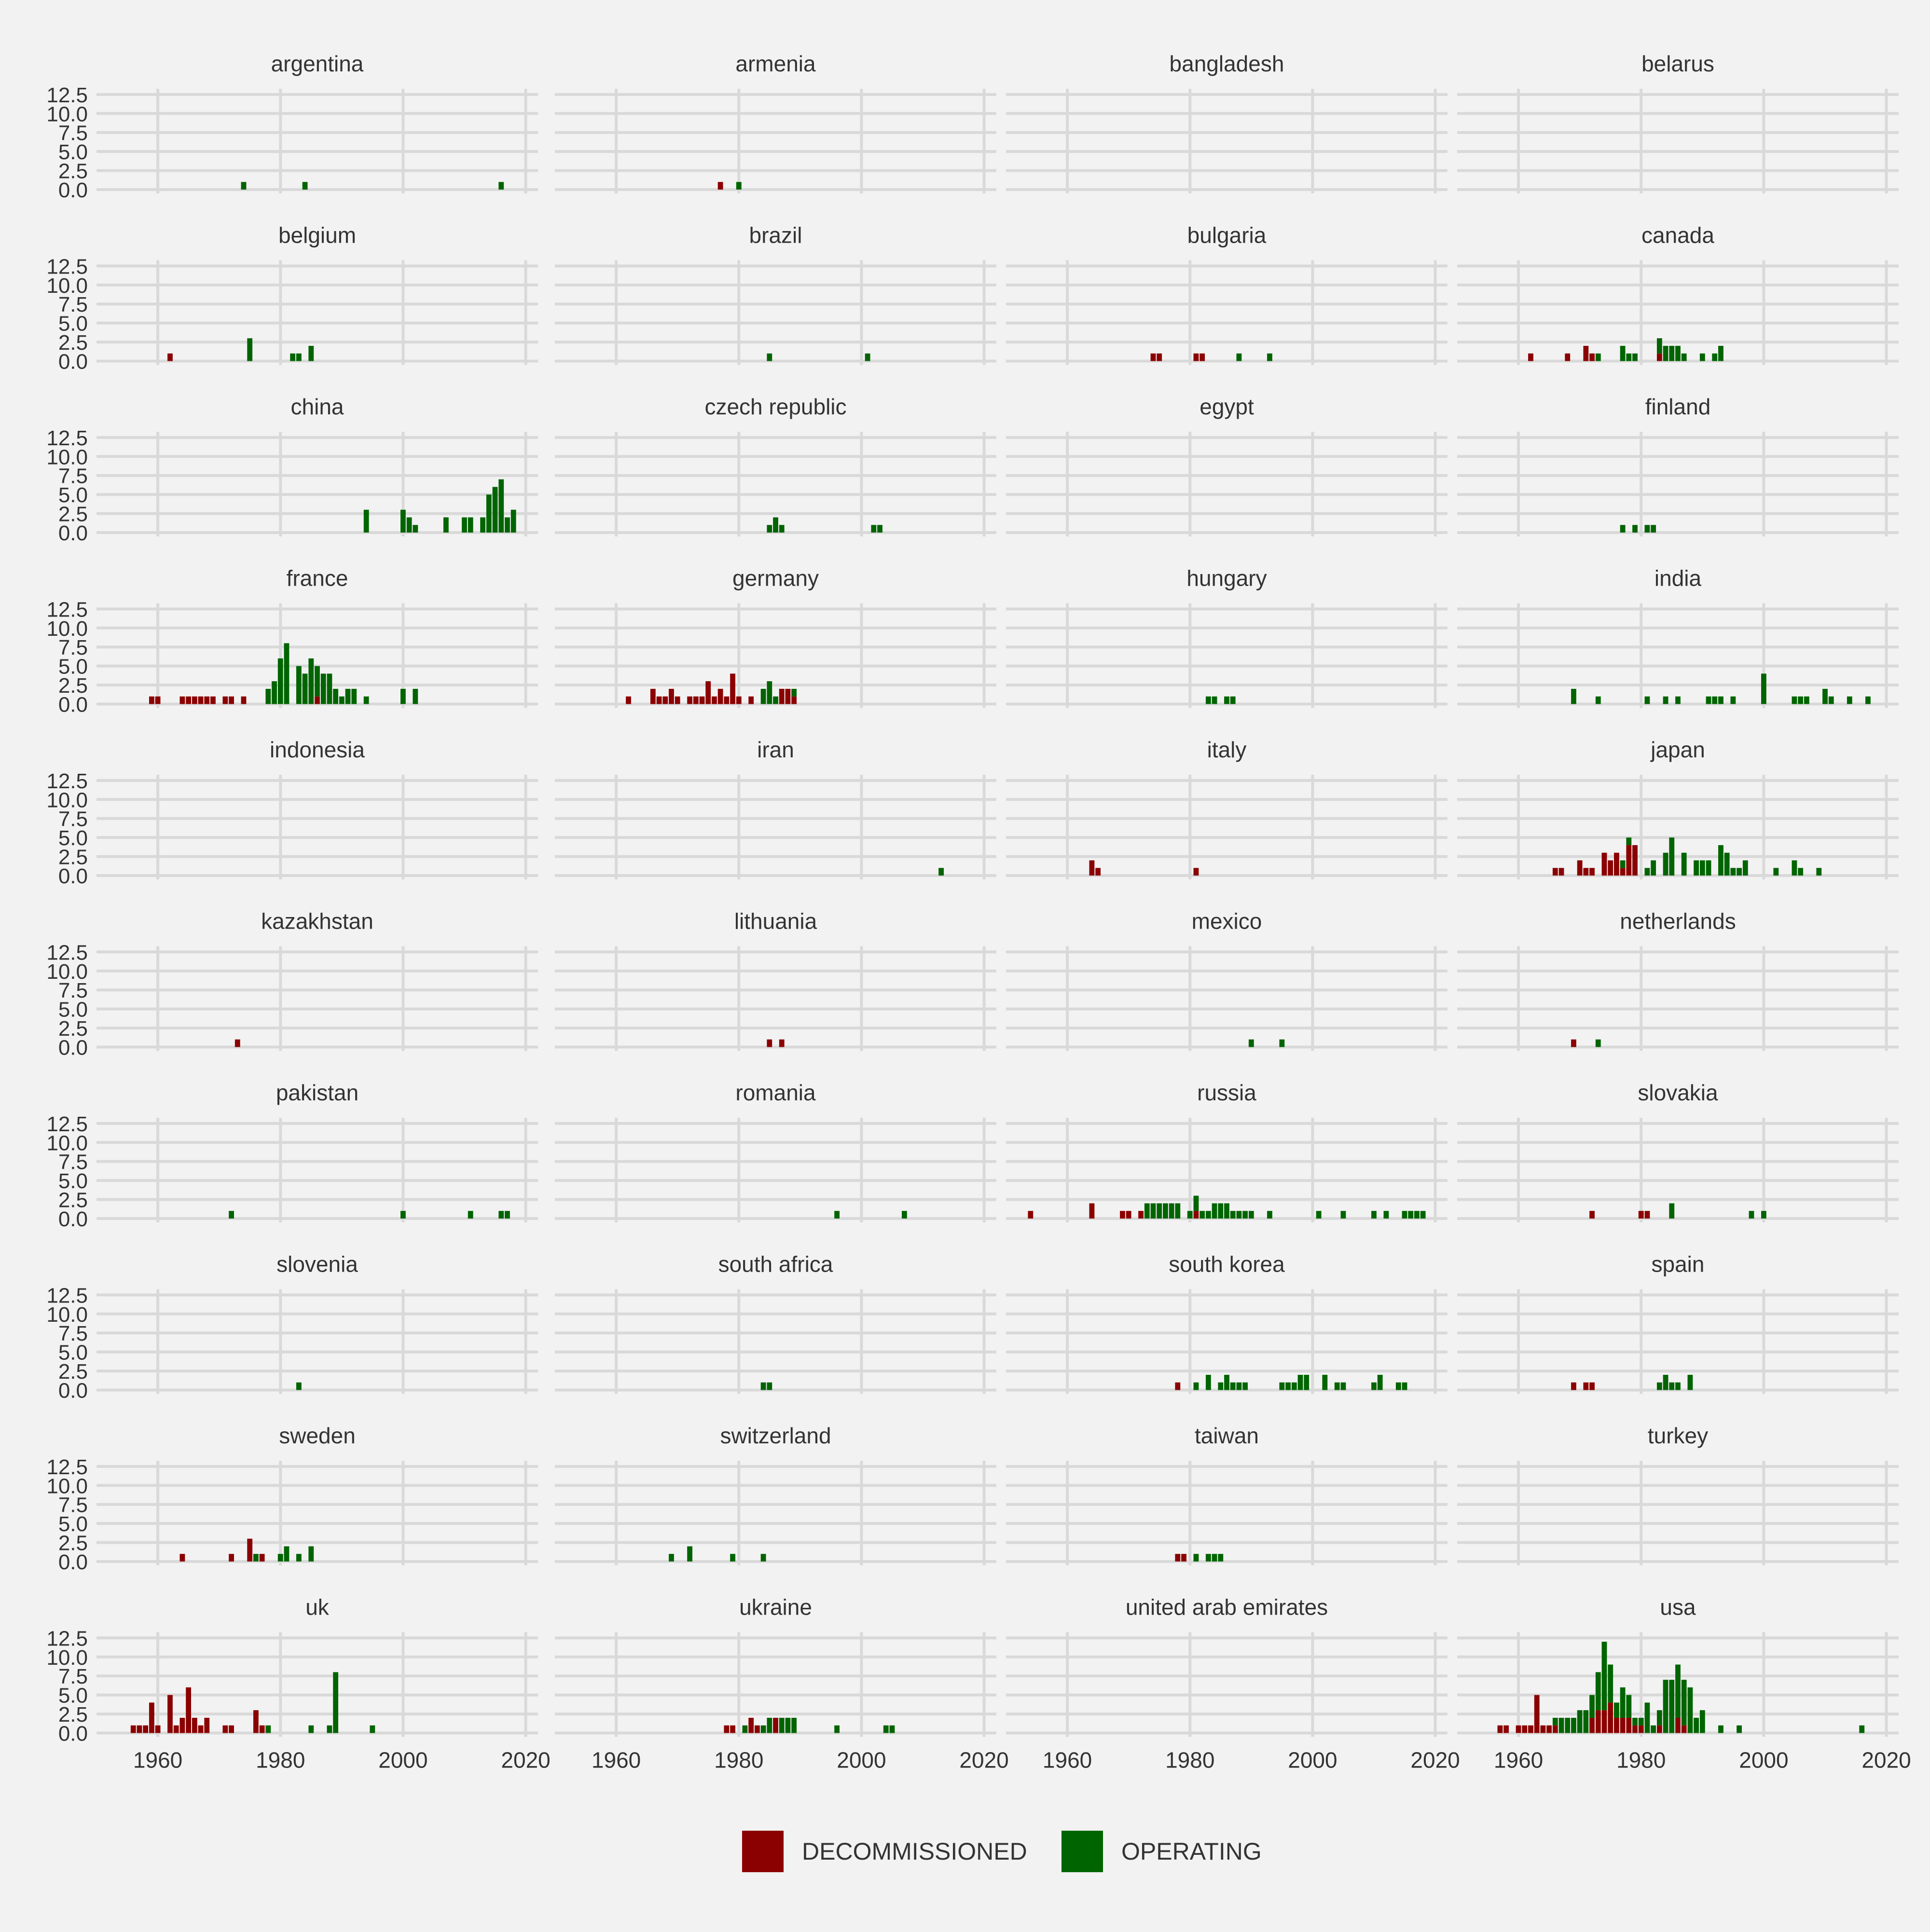 The image size is (1930, 1932). What do you see at coordinates (292, 1156) in the screenshot?
I see `facet-panel: pakistan 0.02.55.07.510.012.5` at bounding box center [292, 1156].